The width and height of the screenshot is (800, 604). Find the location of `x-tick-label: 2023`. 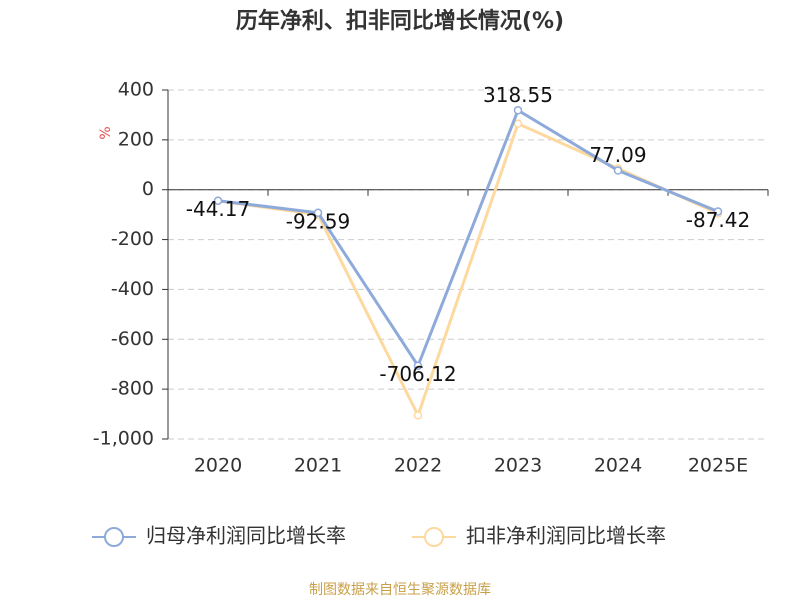

x-tick-label: 2023 is located at coordinates (518, 466).